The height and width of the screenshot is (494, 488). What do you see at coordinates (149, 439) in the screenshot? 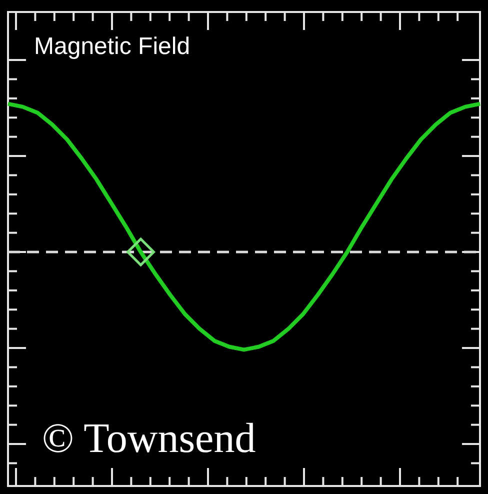
I see `text: © Townsend` at bounding box center [149, 439].